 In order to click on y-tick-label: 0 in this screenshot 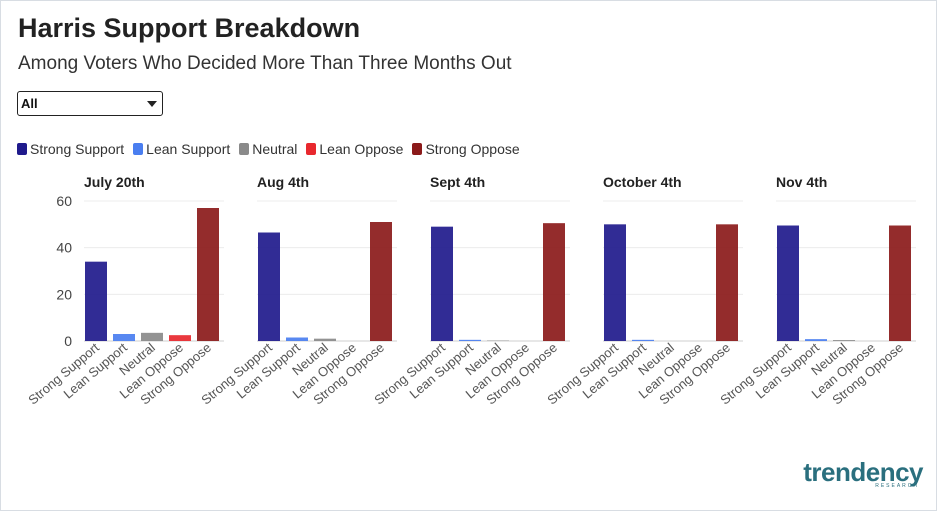, I will do `click(68, 341)`.